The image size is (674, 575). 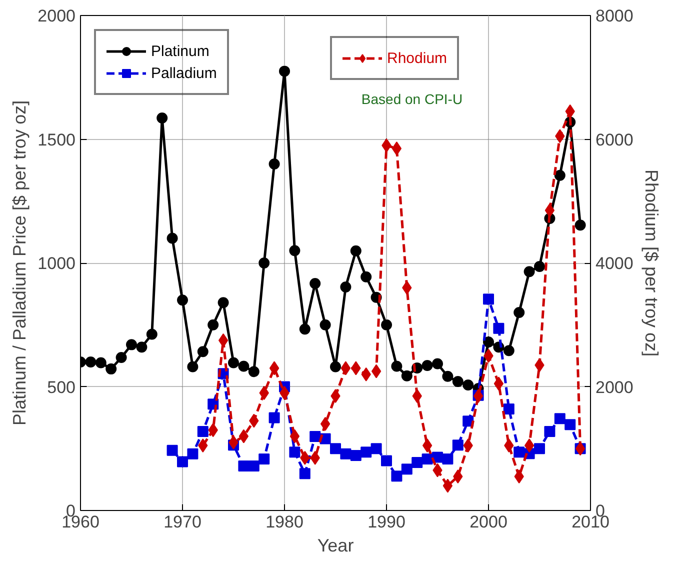 I want to click on y2-tick-label: 2000, so click(x=615, y=387).